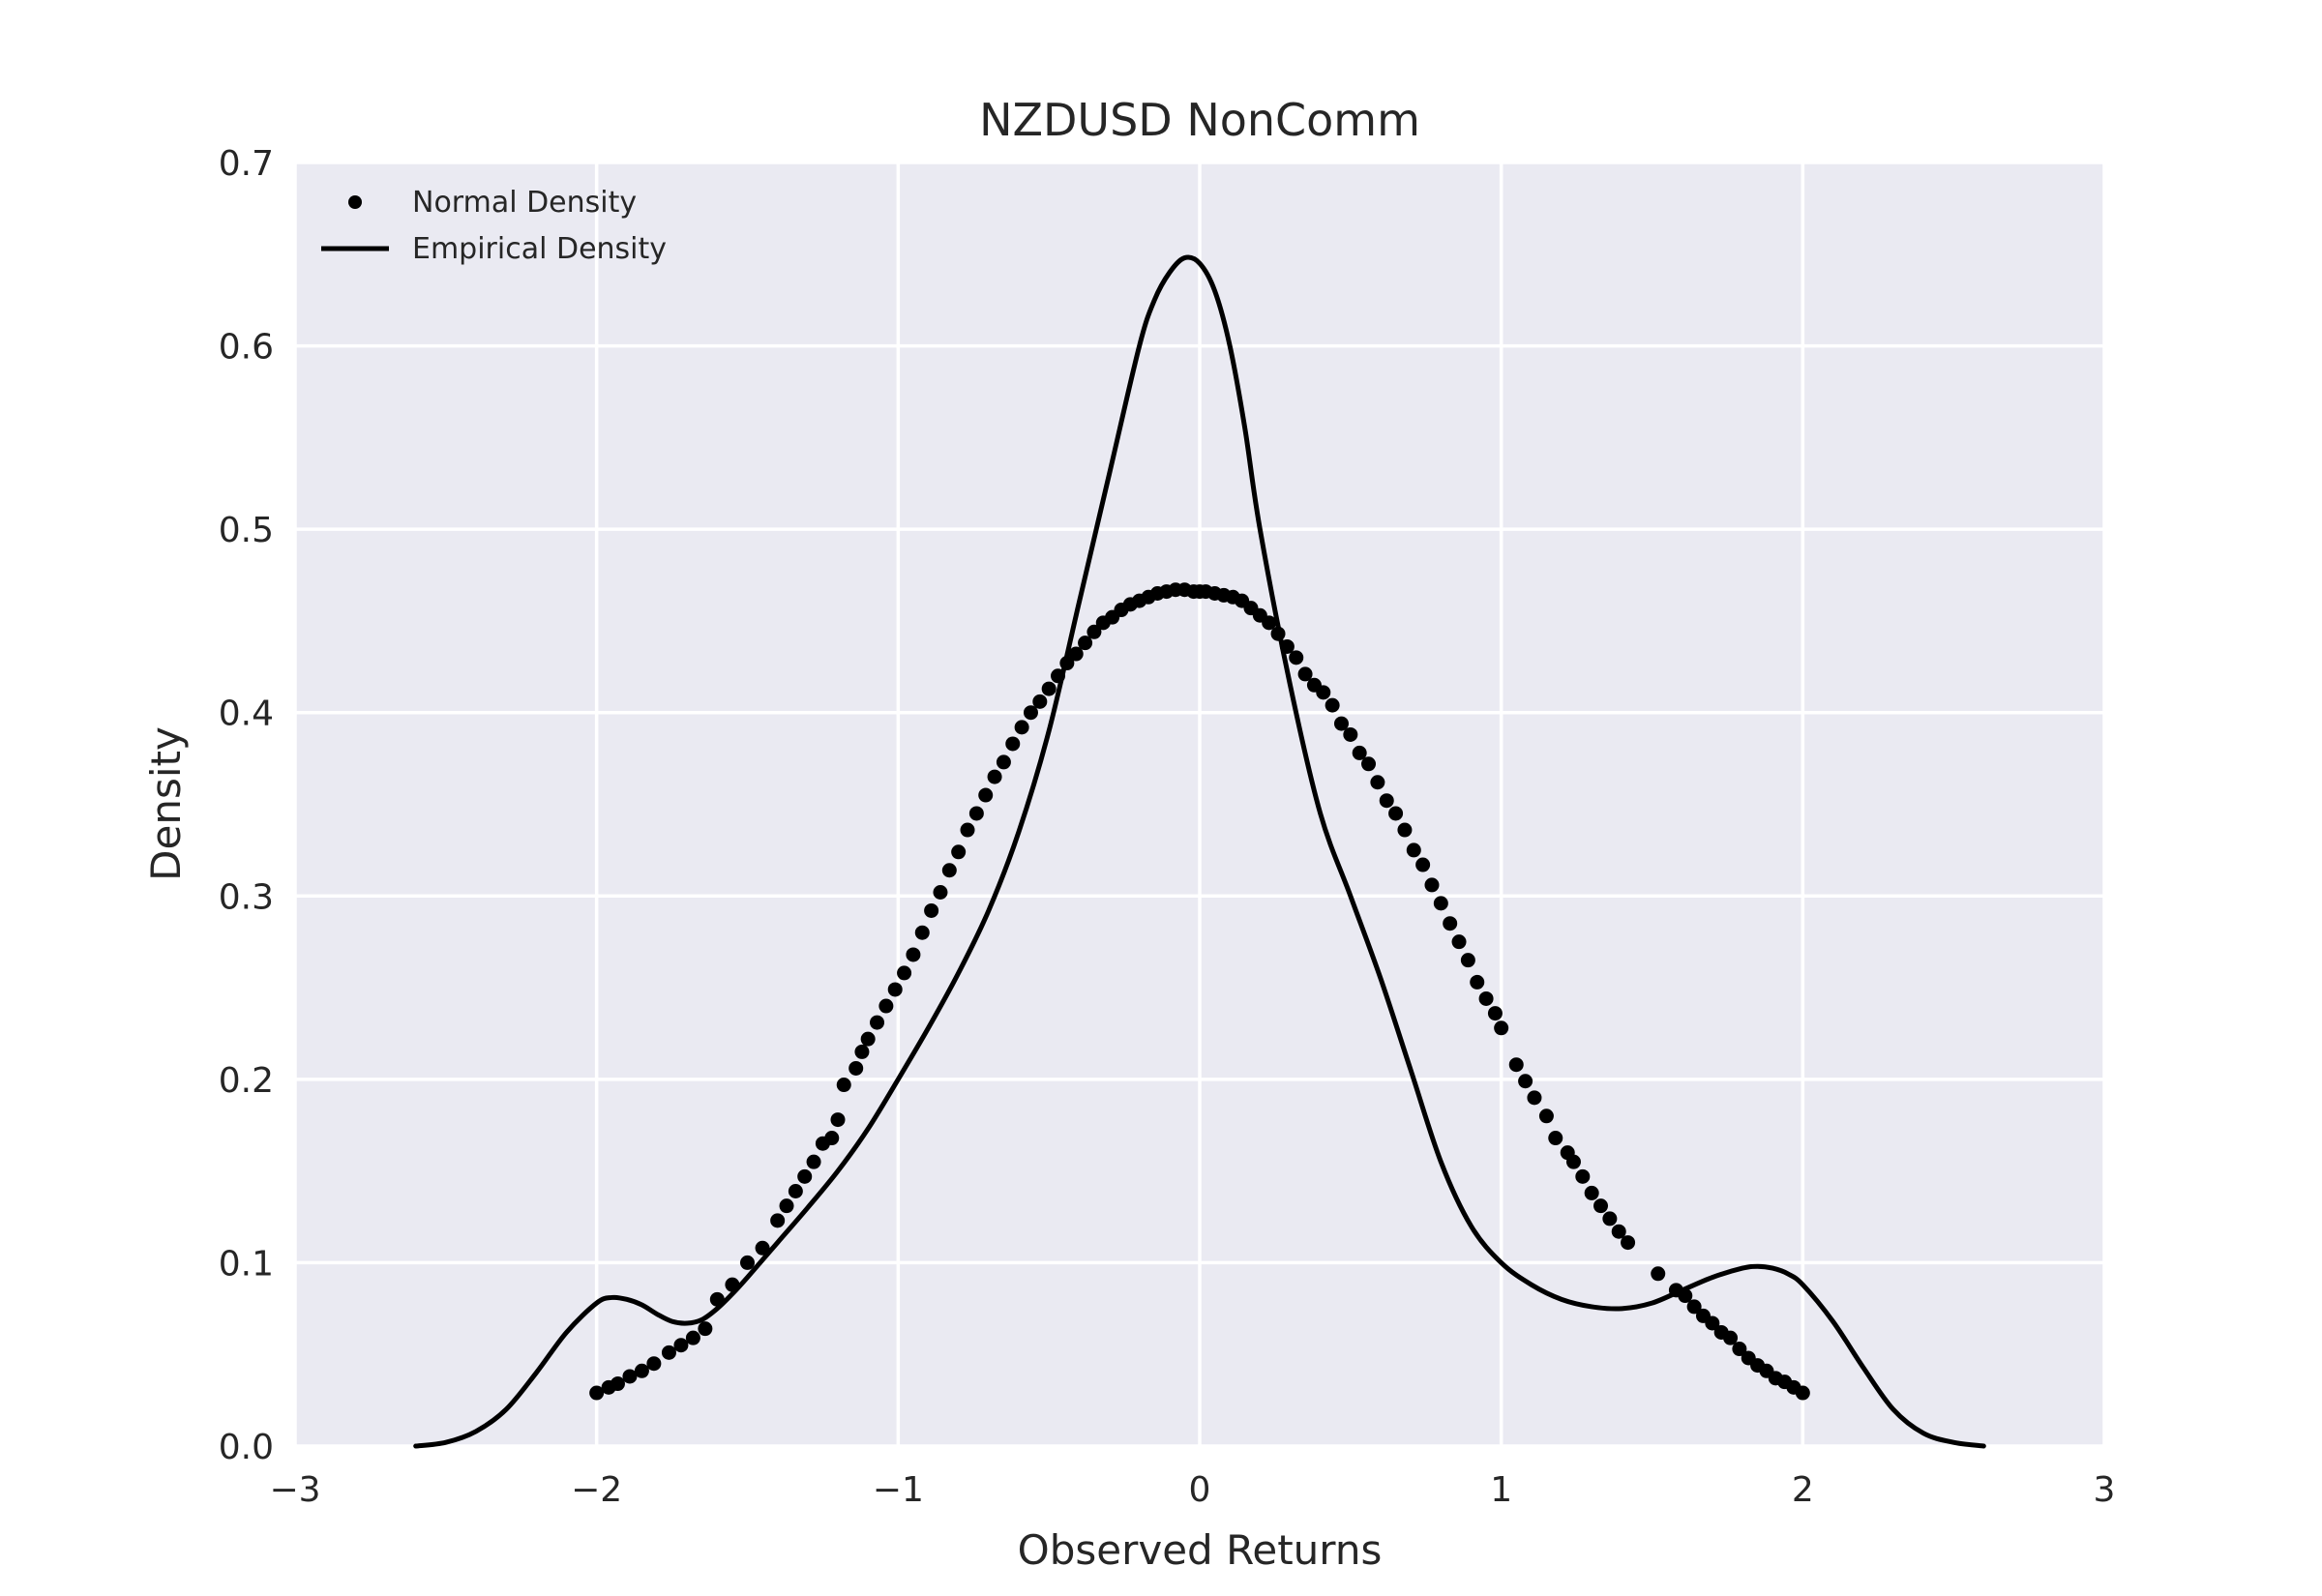 The image size is (2322, 1596). I want to click on chart-title: NZDUSD NonComm, so click(1199, 120).